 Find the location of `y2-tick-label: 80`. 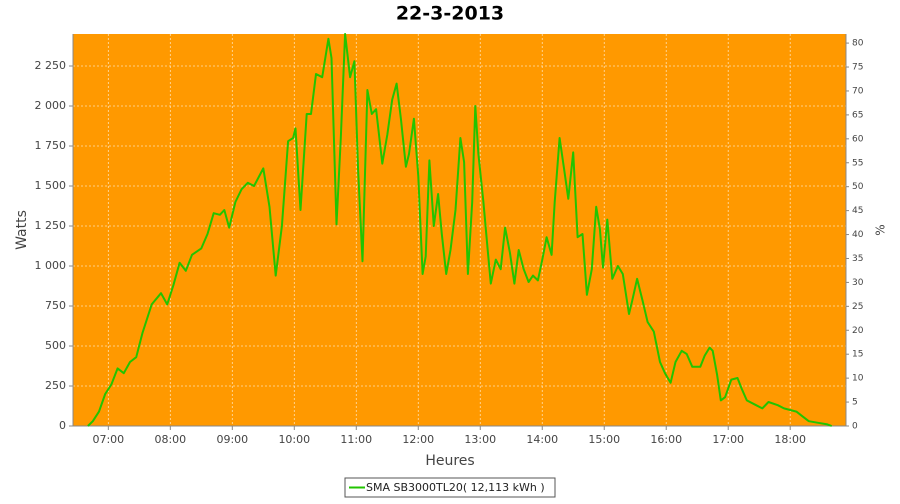

y2-tick-label: 80 is located at coordinates (858, 44).